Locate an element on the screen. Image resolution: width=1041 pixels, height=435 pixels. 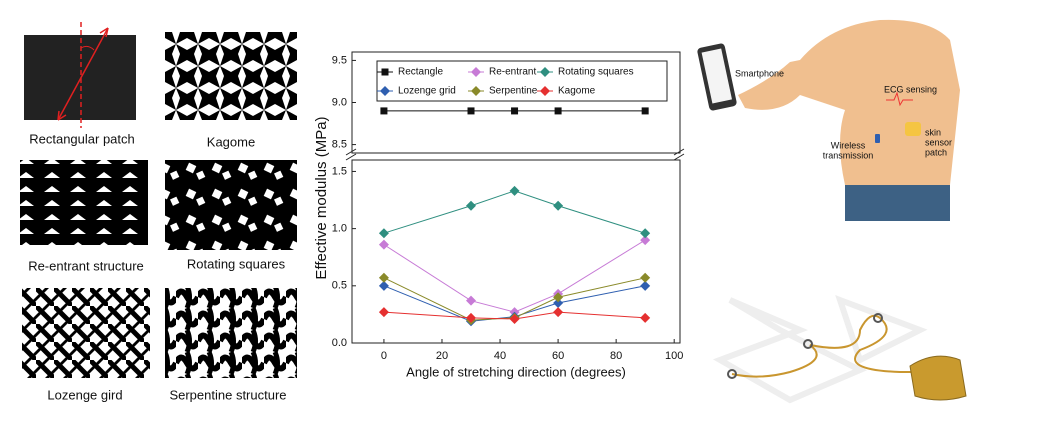
x-tick-label: 80 is located at coordinates (616, 356).